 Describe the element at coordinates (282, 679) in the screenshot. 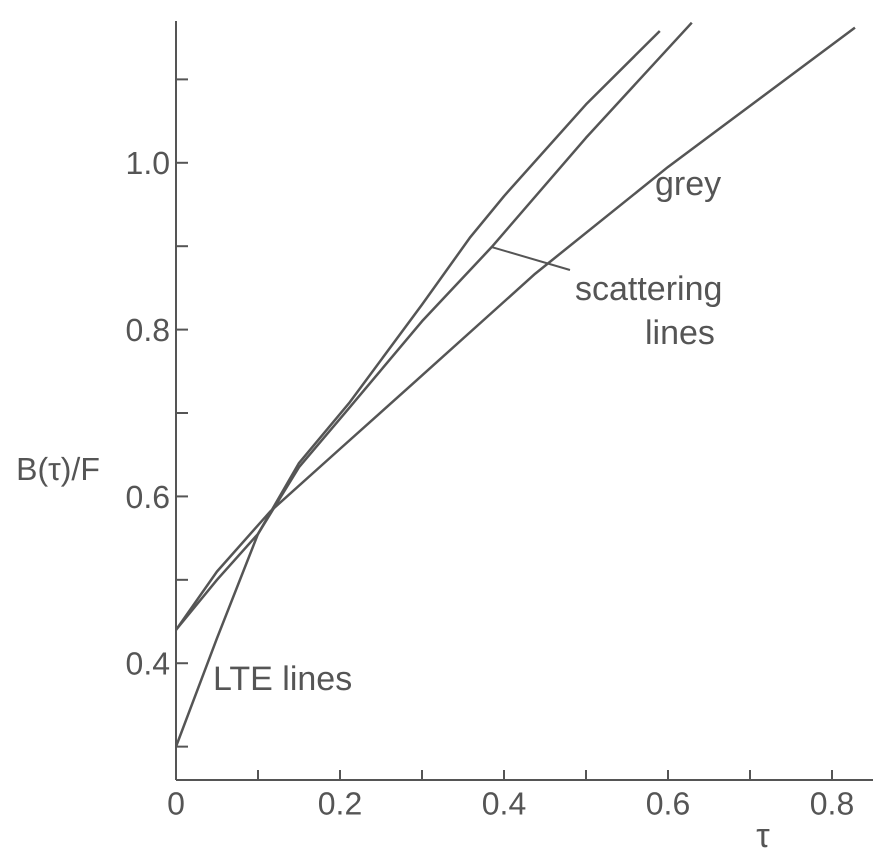

I see `annotation: LTE lines` at that location.